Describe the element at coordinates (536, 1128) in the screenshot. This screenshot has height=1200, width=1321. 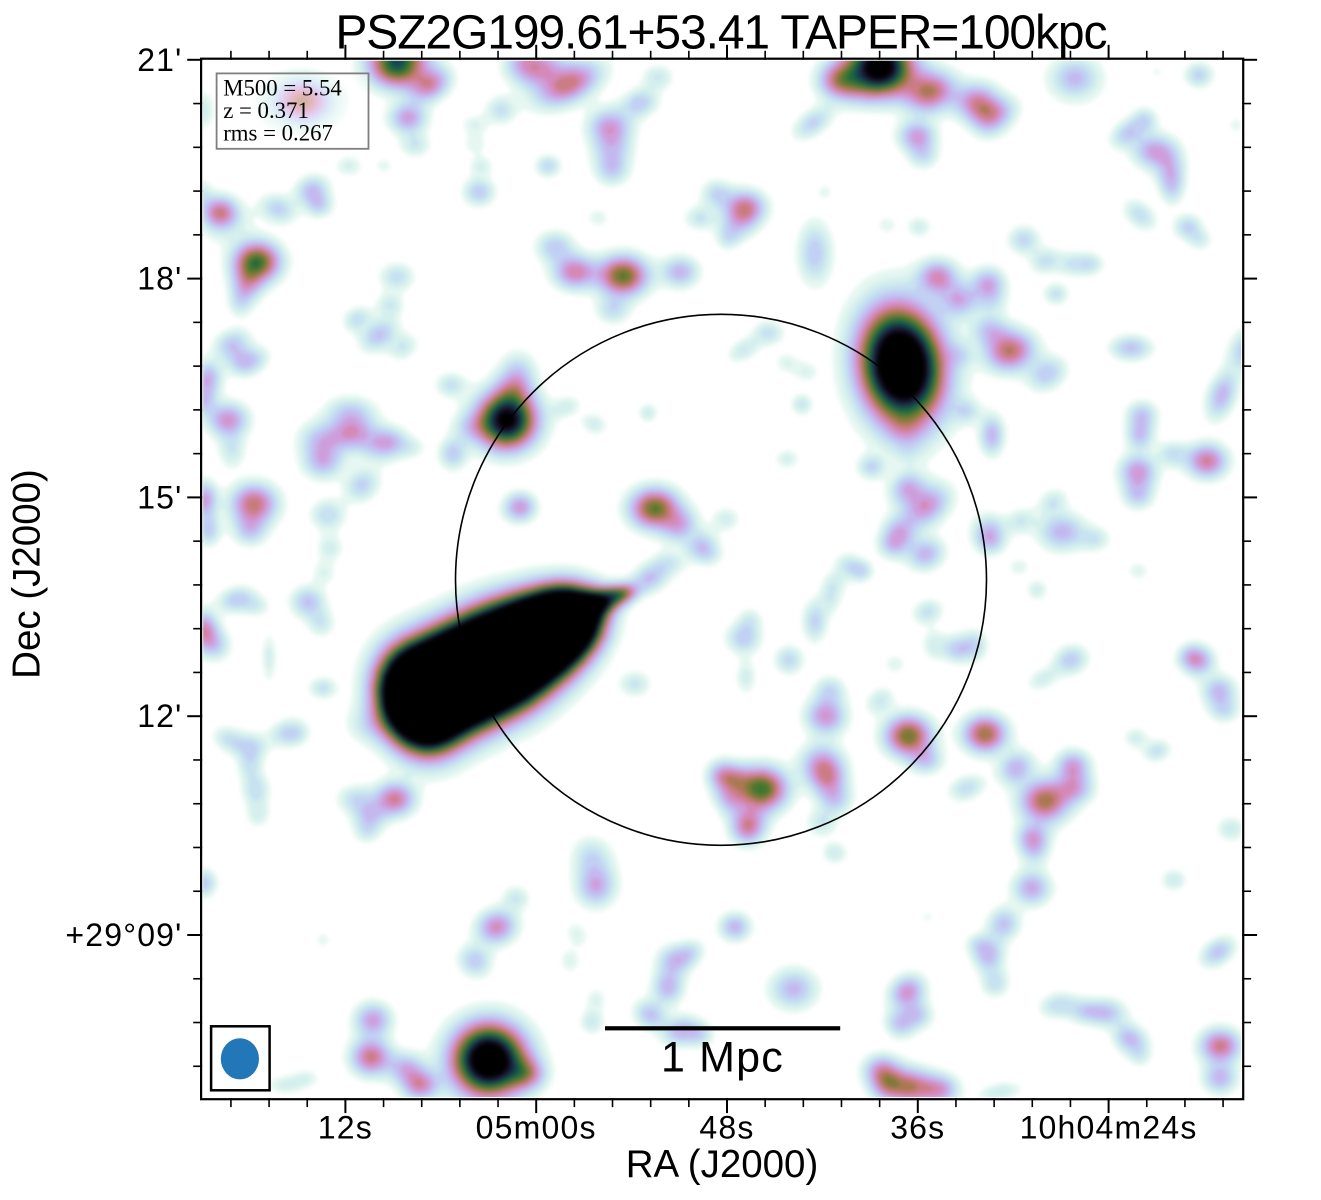
I see `svg-text: 05m00s` at that location.